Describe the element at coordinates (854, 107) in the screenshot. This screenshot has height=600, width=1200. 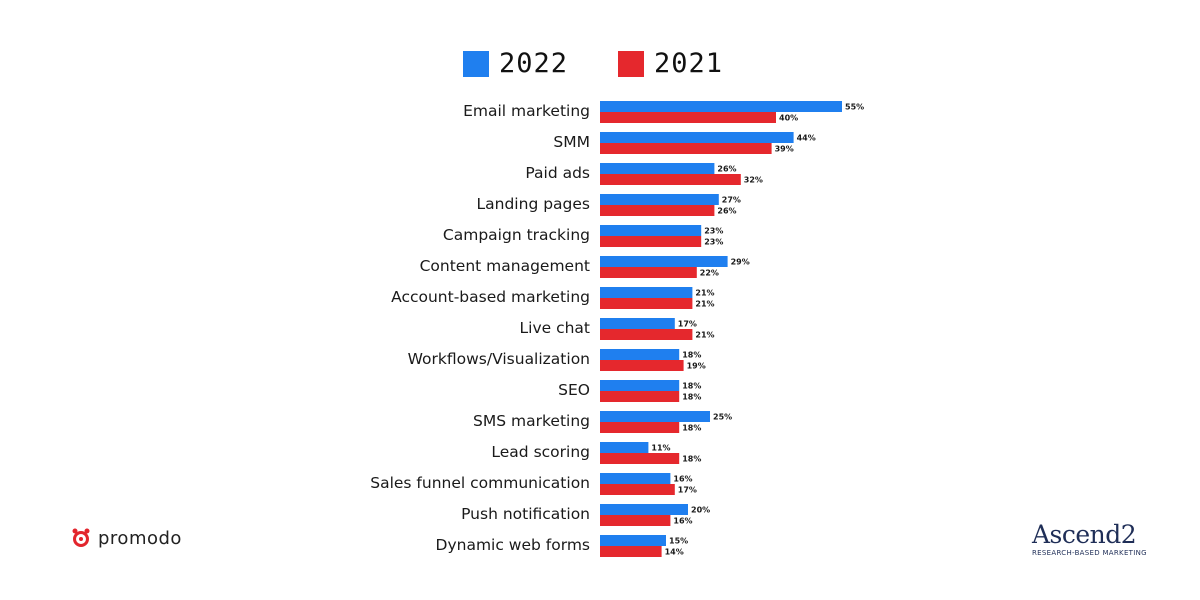
I see `value-label-2022-email-marketing: 55%` at that location.